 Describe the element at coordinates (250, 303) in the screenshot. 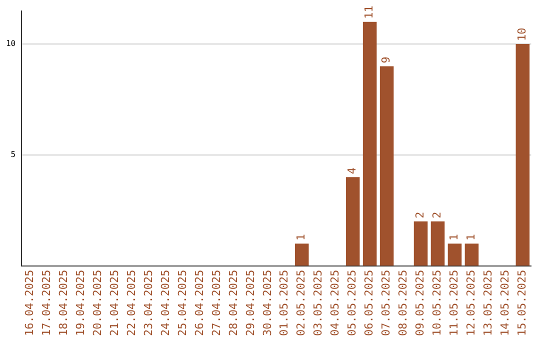

I see `x-tick-label: 29.04.2025` at that location.